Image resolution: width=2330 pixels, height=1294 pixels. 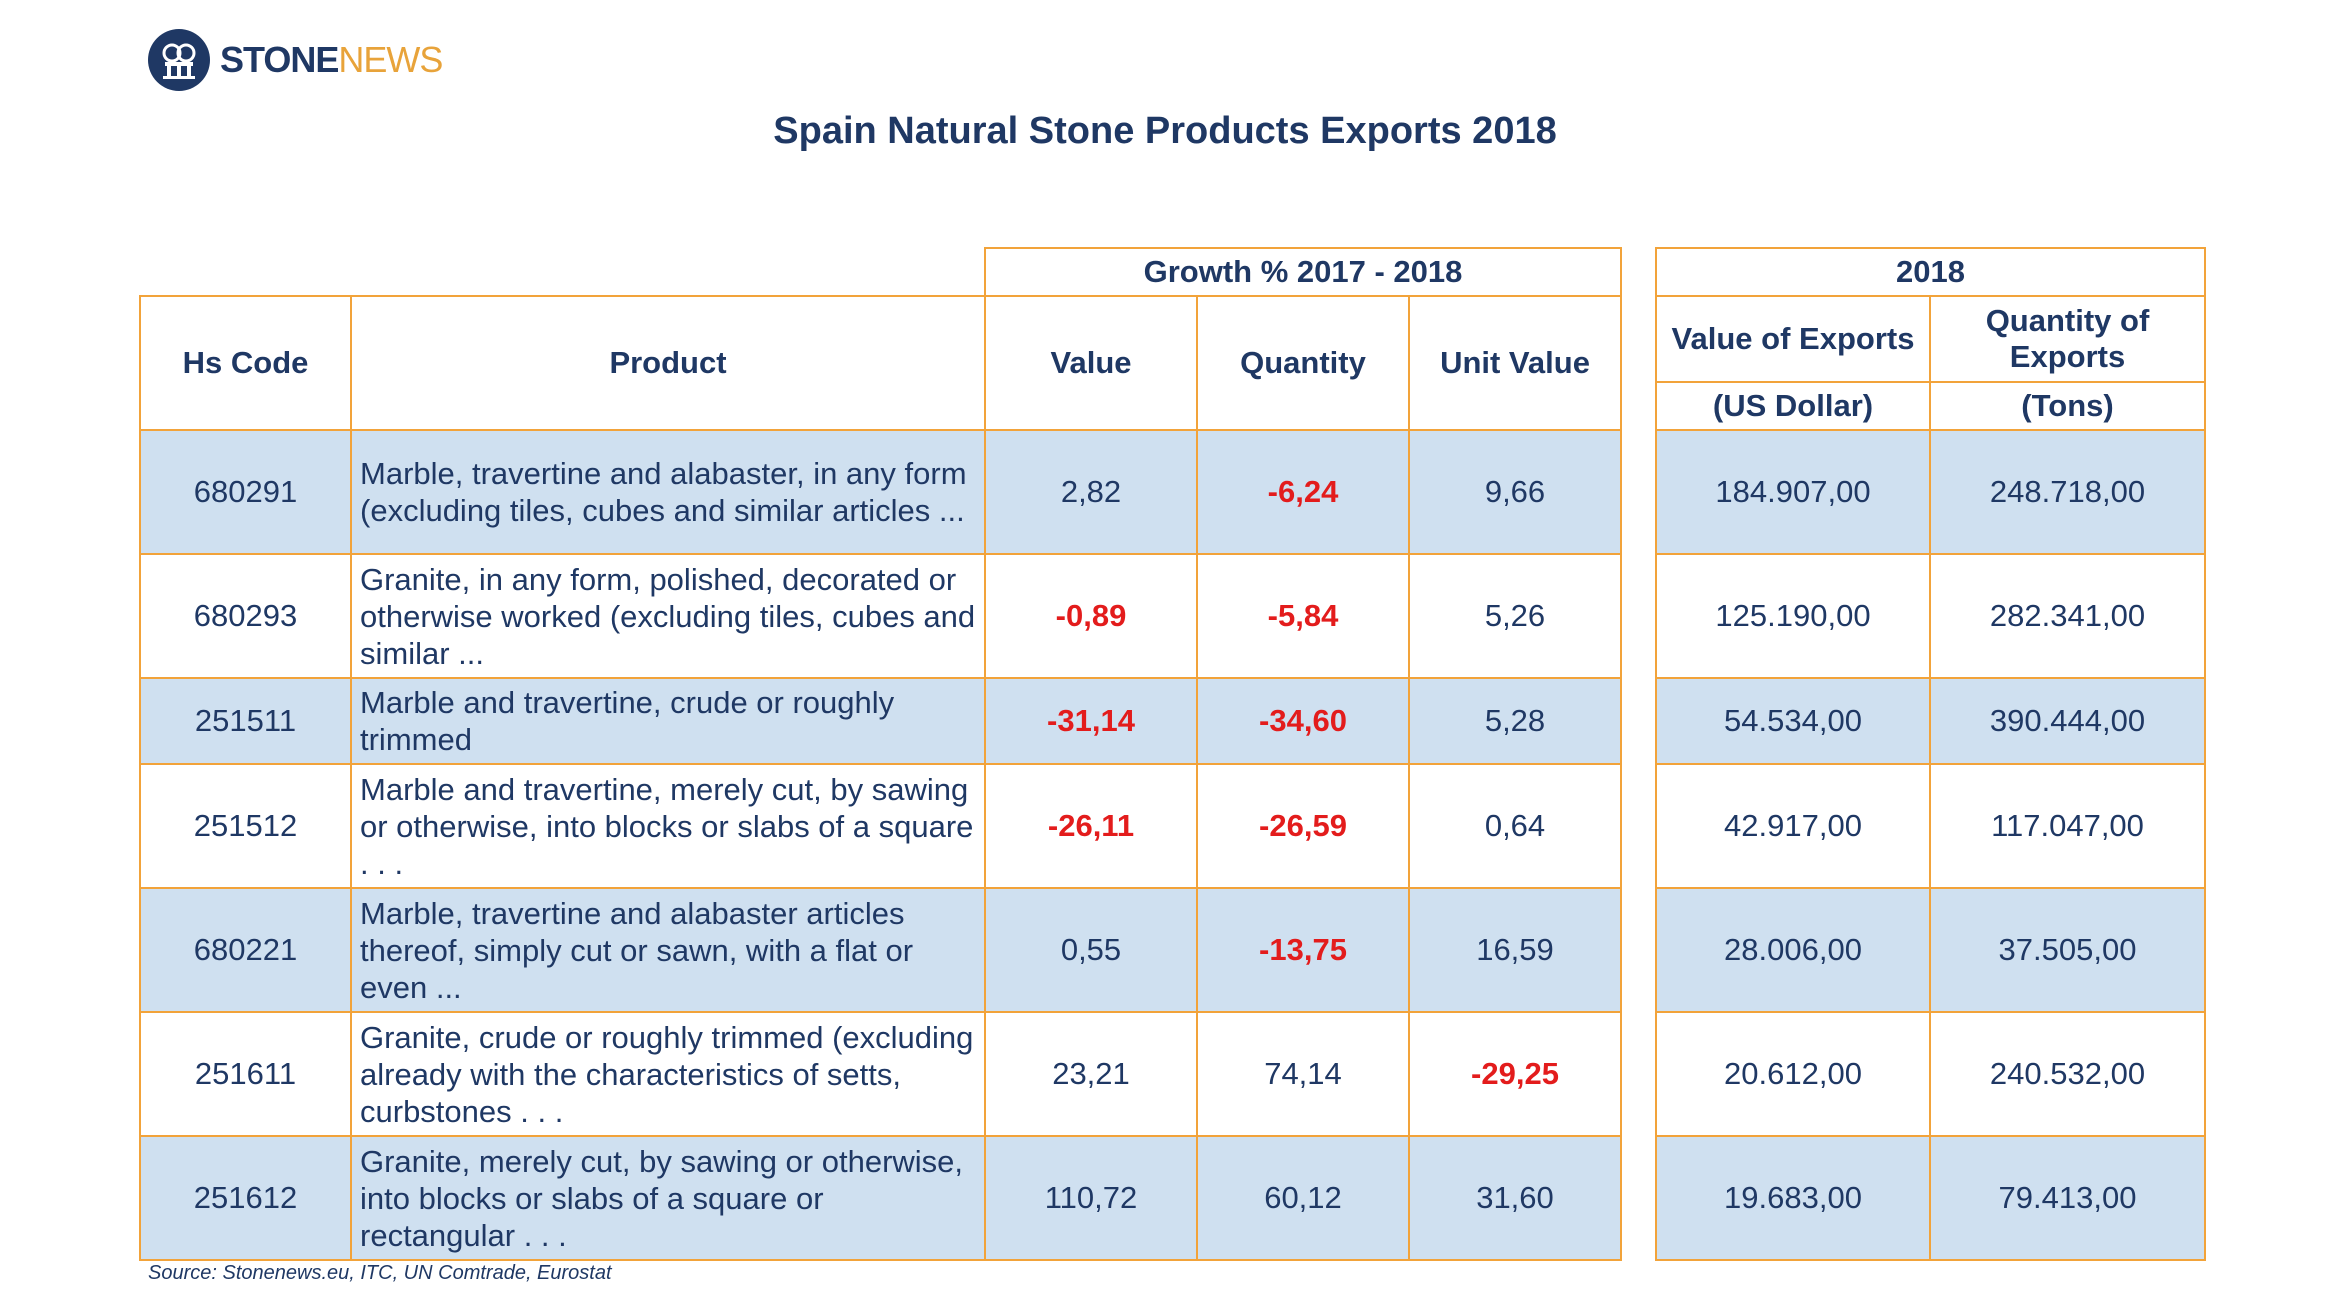 I want to click on table-row: 184.907,00 248.718,00, so click(x=1930, y=492).